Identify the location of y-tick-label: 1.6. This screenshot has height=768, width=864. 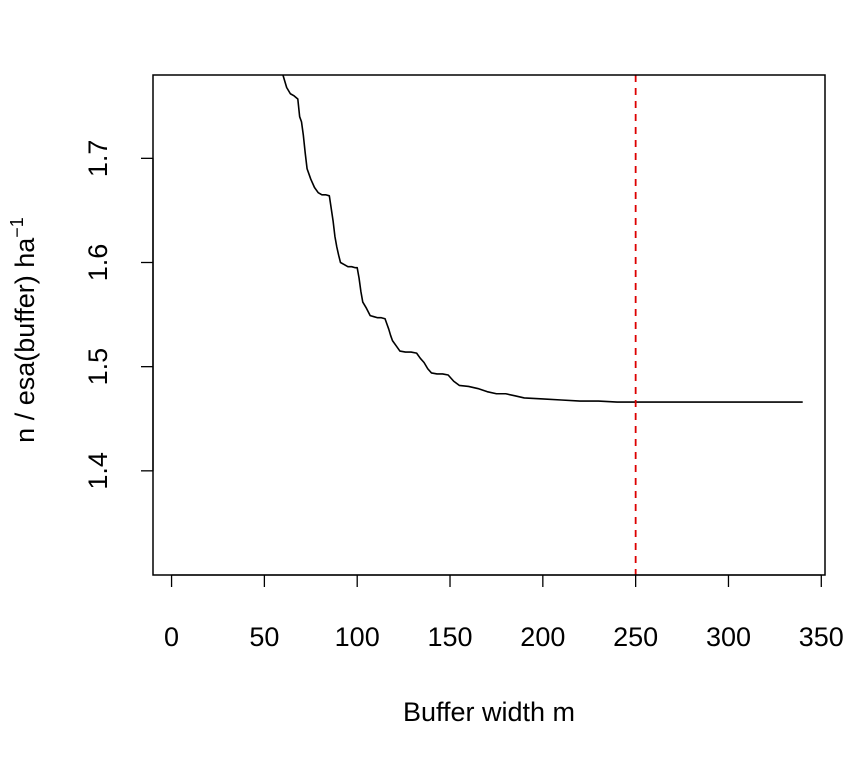
(98, 263).